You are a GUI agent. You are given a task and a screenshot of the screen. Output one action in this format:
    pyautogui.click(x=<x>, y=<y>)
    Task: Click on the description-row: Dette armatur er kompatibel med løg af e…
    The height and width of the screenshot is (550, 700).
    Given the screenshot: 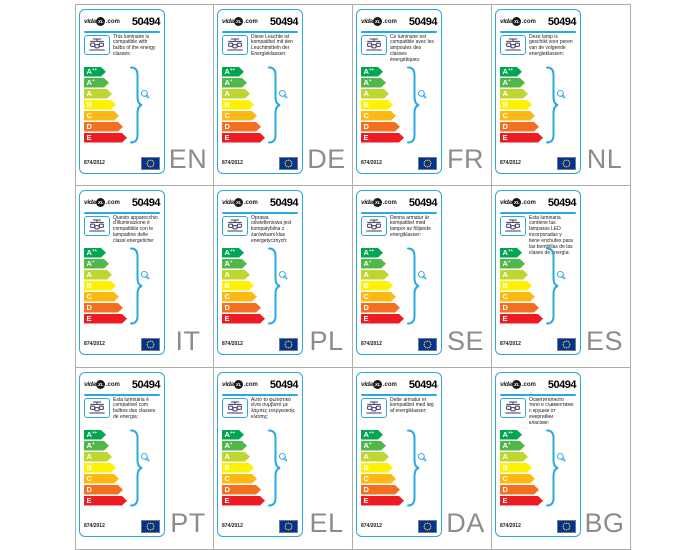 What is the action you would take?
    pyautogui.click(x=399, y=411)
    